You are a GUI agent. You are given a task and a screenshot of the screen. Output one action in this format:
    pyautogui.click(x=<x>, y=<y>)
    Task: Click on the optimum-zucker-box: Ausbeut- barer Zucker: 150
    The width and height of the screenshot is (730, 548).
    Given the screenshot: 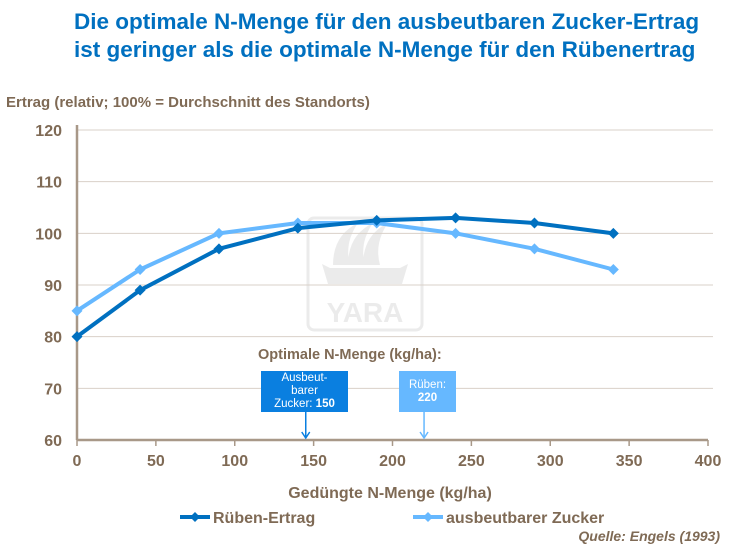 What is the action you would take?
    pyautogui.click(x=304, y=391)
    